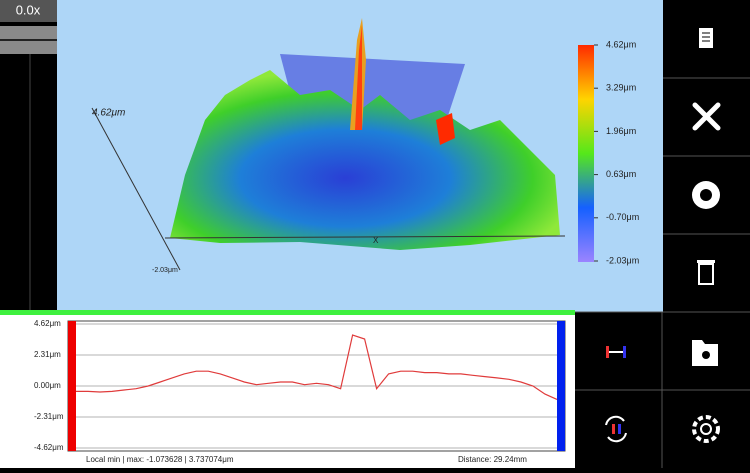 The image size is (750, 473). Describe the element at coordinates (622, 217) in the screenshot. I see `colorbar-label: -0.70μm` at that location.